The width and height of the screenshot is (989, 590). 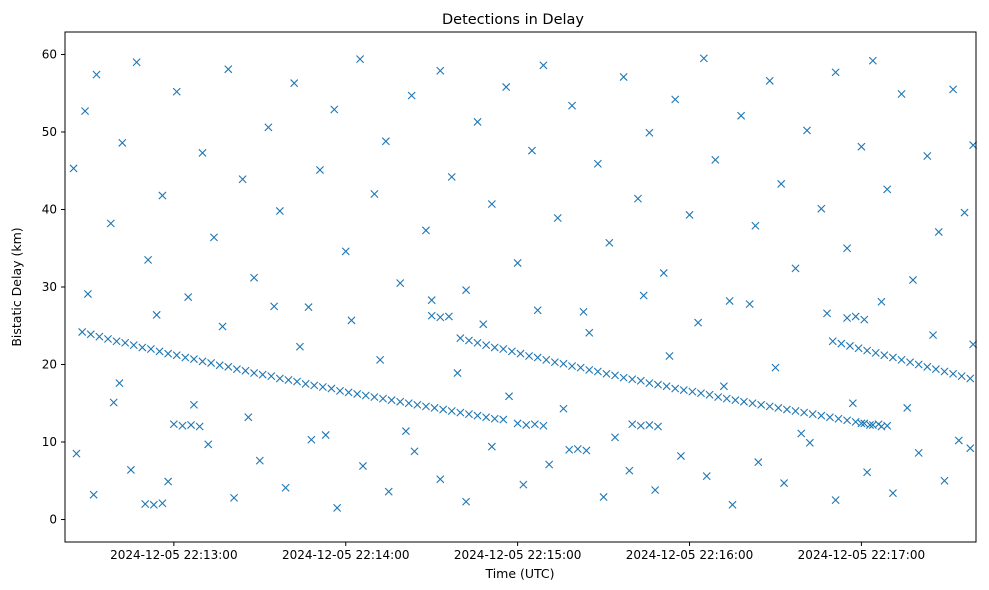 I want to click on y-tick-label: 20, so click(x=49, y=365).